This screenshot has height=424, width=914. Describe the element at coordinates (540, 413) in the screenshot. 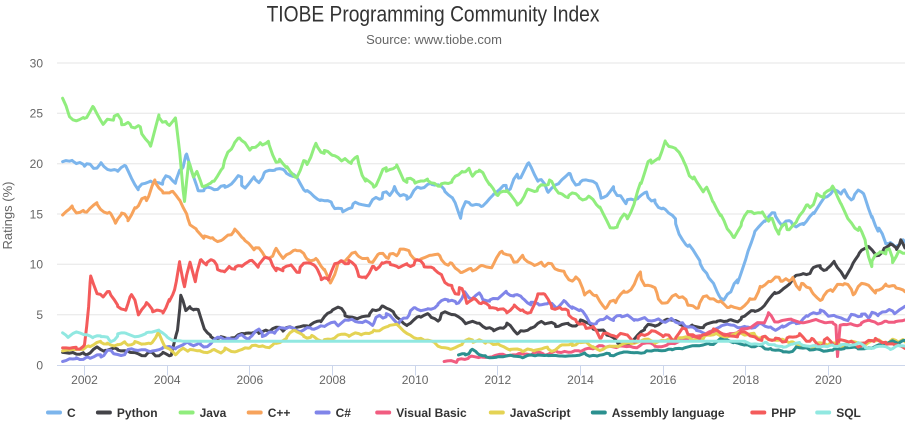

I see `svg-text: JavaScript` at that location.